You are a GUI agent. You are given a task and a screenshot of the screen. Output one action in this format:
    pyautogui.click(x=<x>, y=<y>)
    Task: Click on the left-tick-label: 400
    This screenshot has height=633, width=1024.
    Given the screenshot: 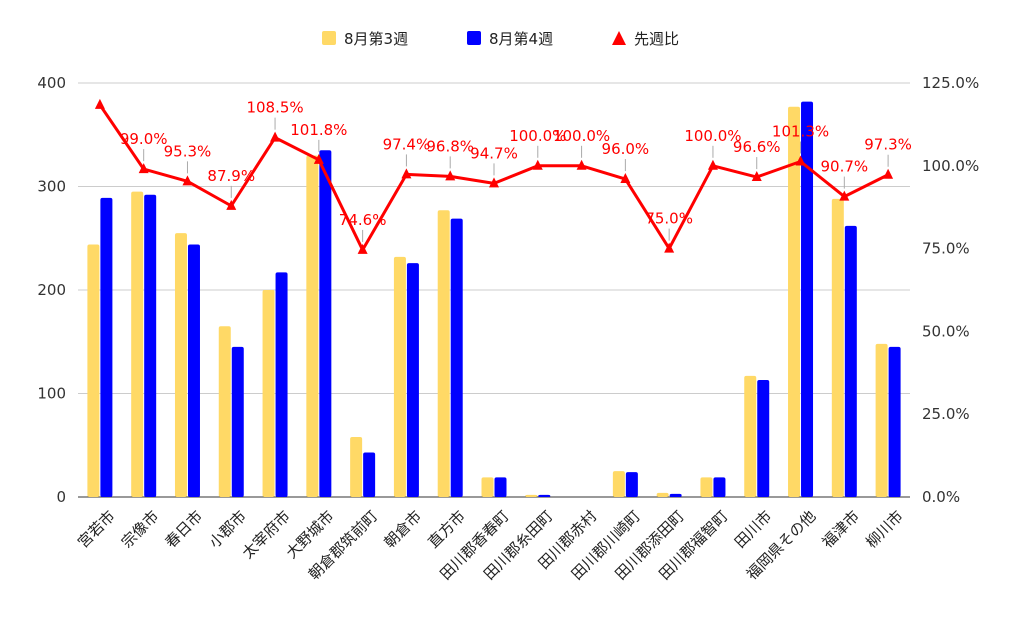 What is the action you would take?
    pyautogui.click(x=51, y=83)
    